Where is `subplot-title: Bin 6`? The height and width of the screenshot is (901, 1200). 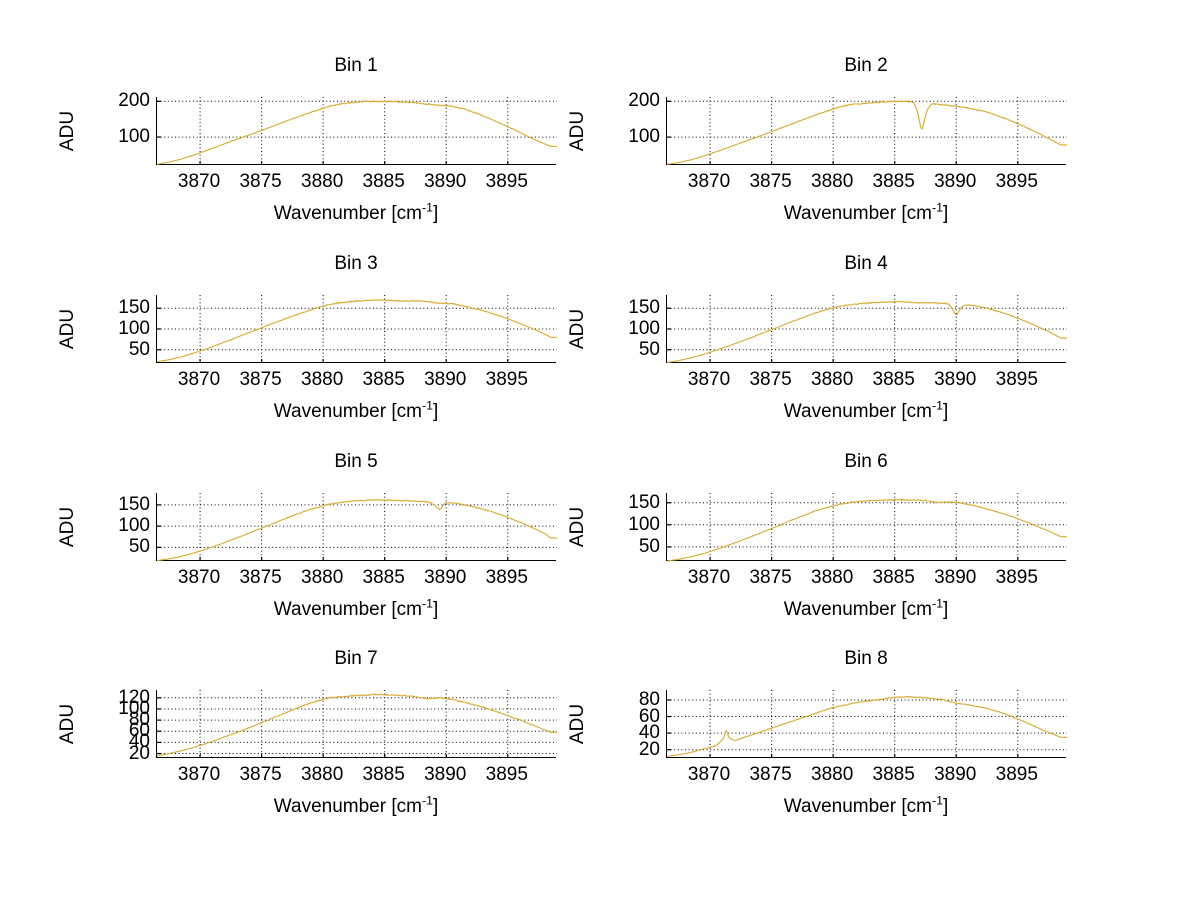 subplot-title: Bin 6 is located at coordinates (866, 461).